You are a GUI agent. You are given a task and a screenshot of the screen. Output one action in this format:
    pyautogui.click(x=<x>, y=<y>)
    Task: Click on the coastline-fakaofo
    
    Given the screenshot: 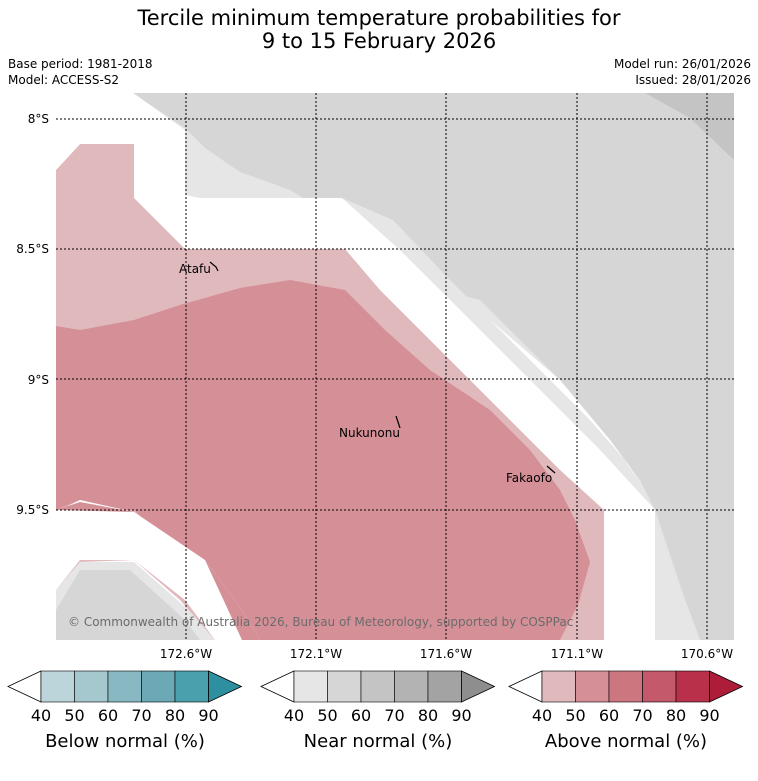 What is the action you would take?
    pyautogui.click(x=551, y=469)
    